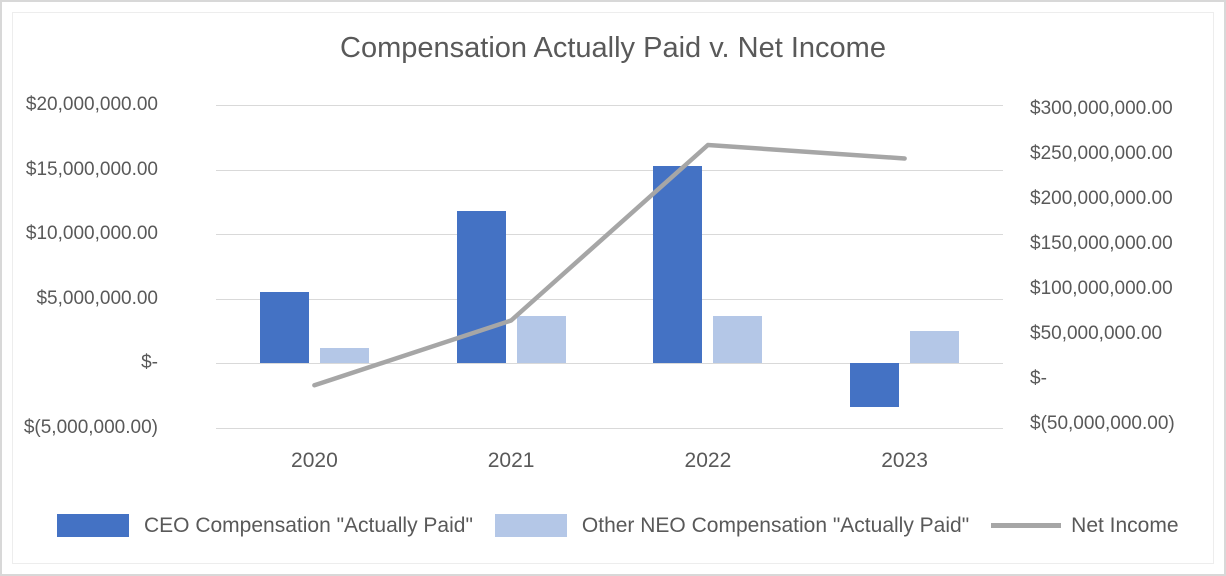 This screenshot has width=1226, height=576. What do you see at coordinates (284, 328) in the screenshot?
I see `bar-ceo-2020` at bounding box center [284, 328].